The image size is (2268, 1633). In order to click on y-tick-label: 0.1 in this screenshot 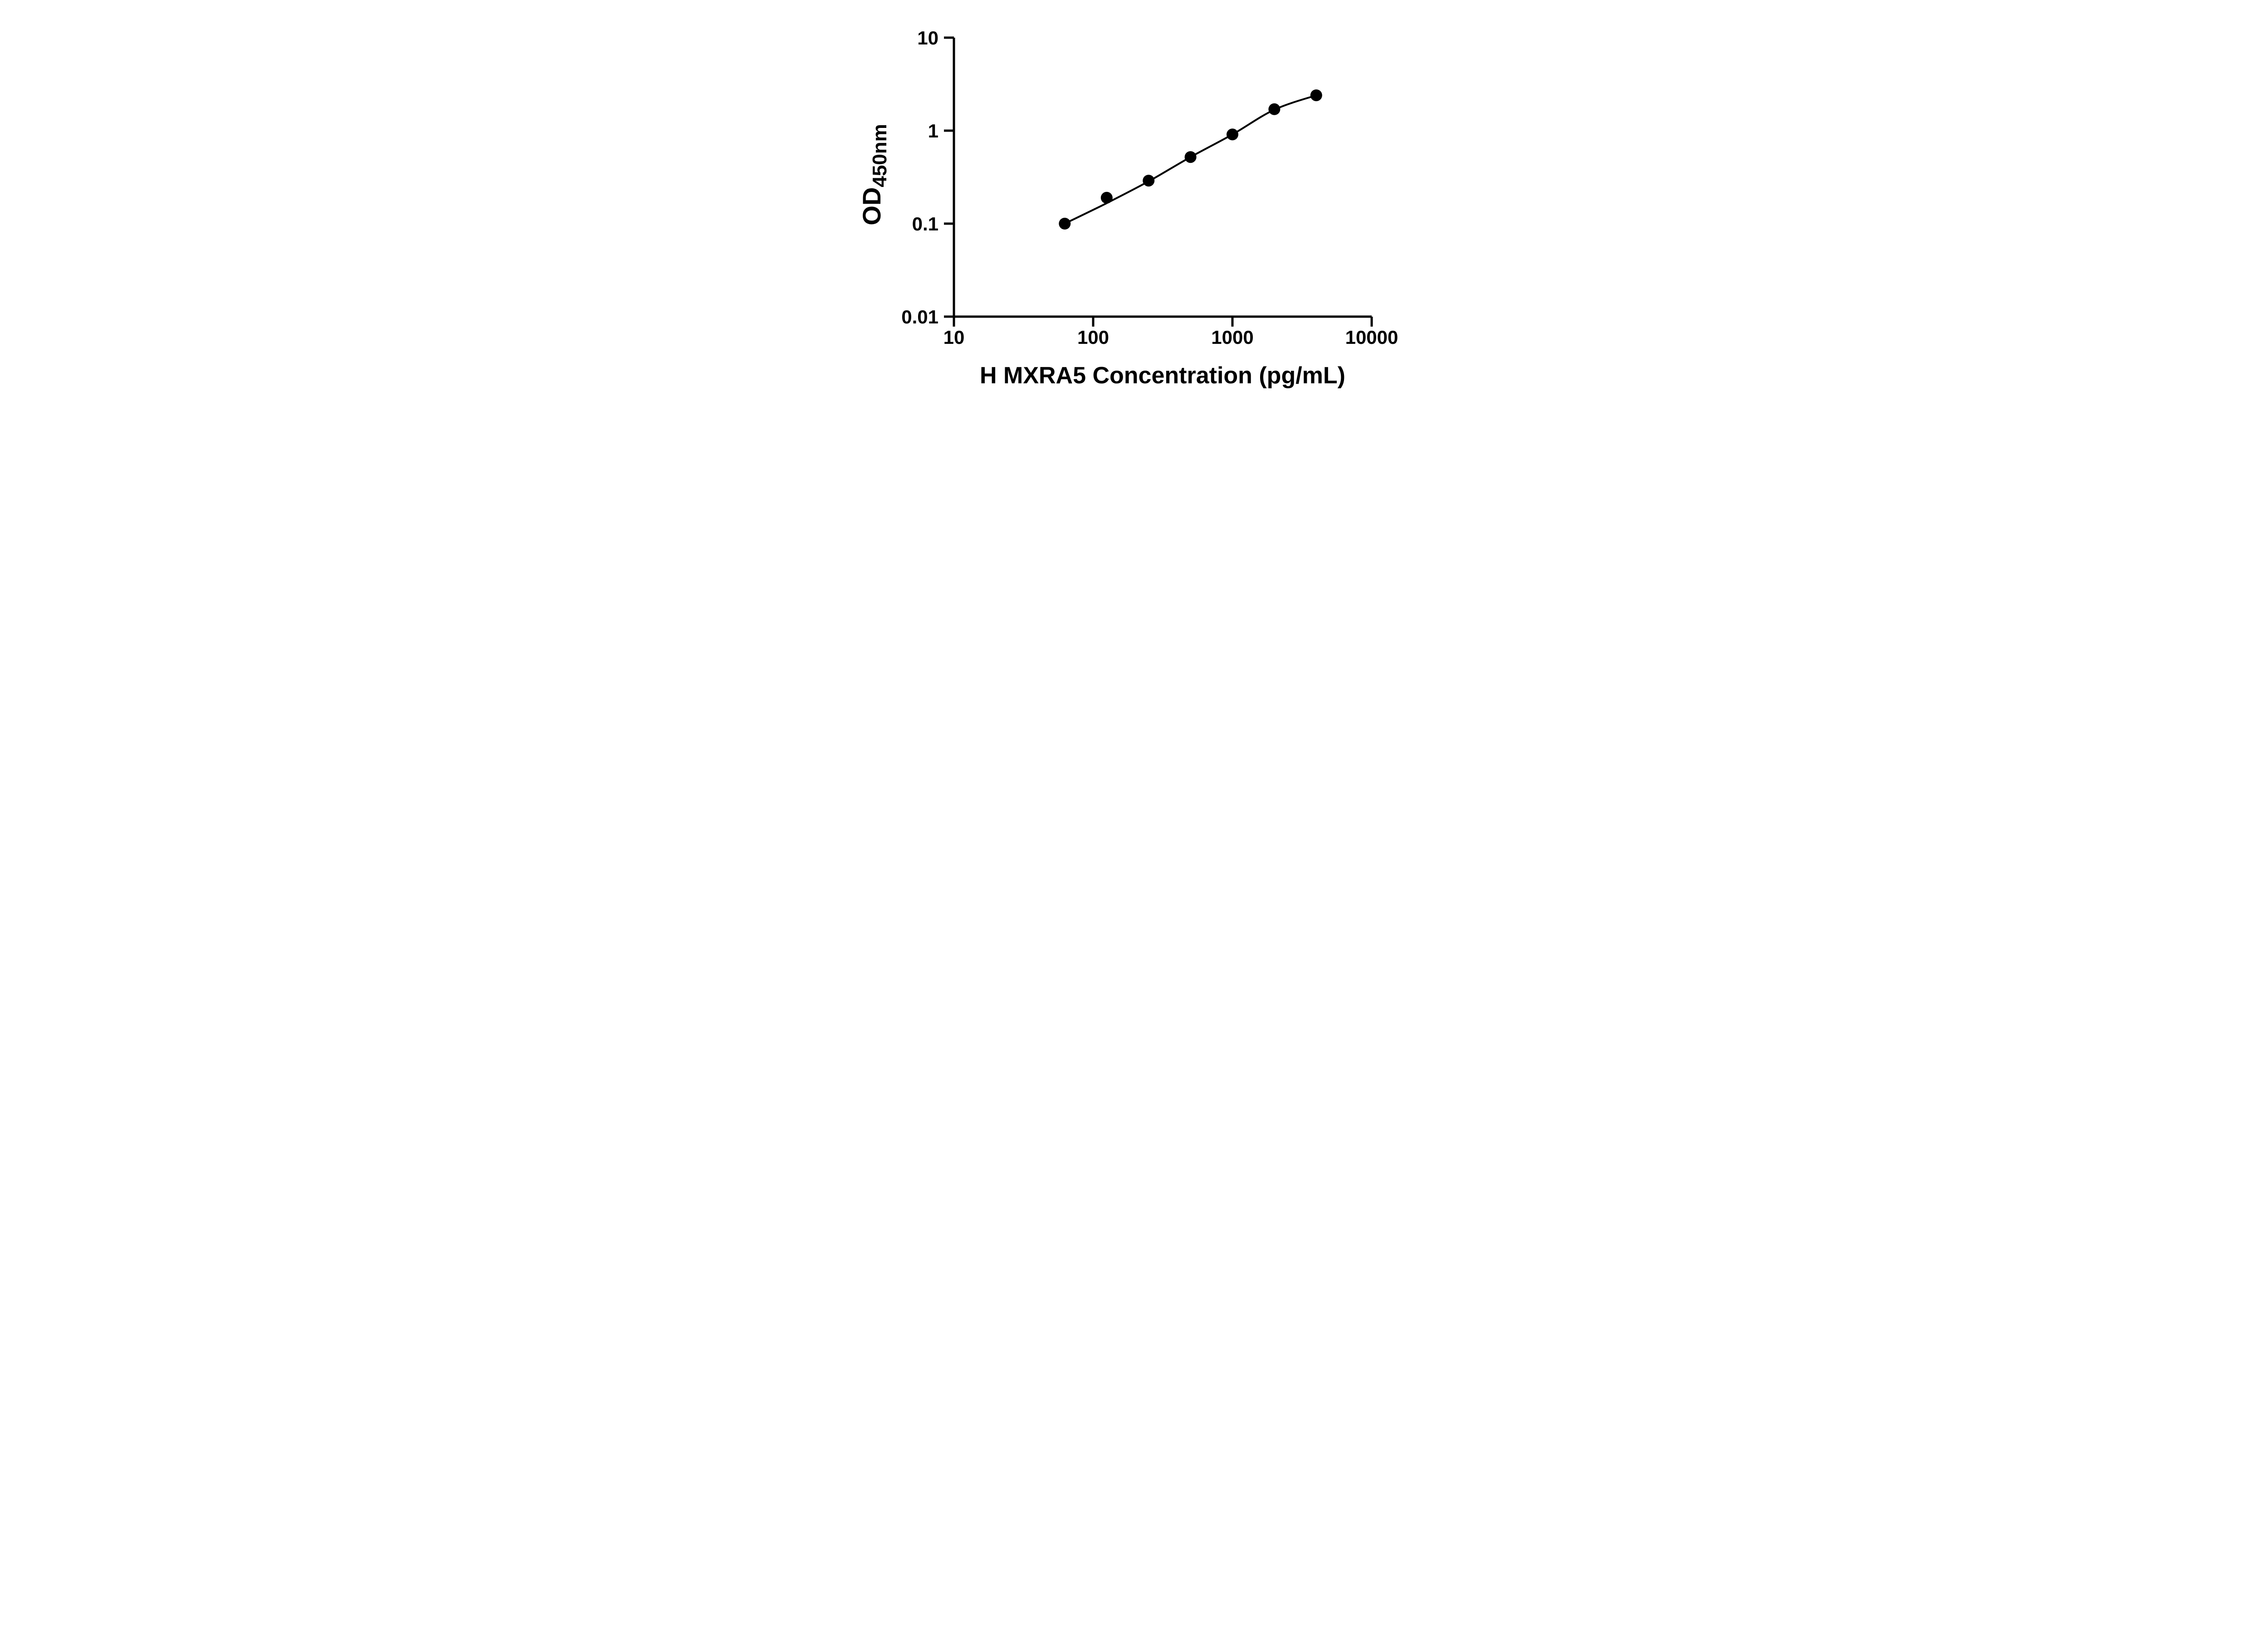, I will do `click(925, 224)`.